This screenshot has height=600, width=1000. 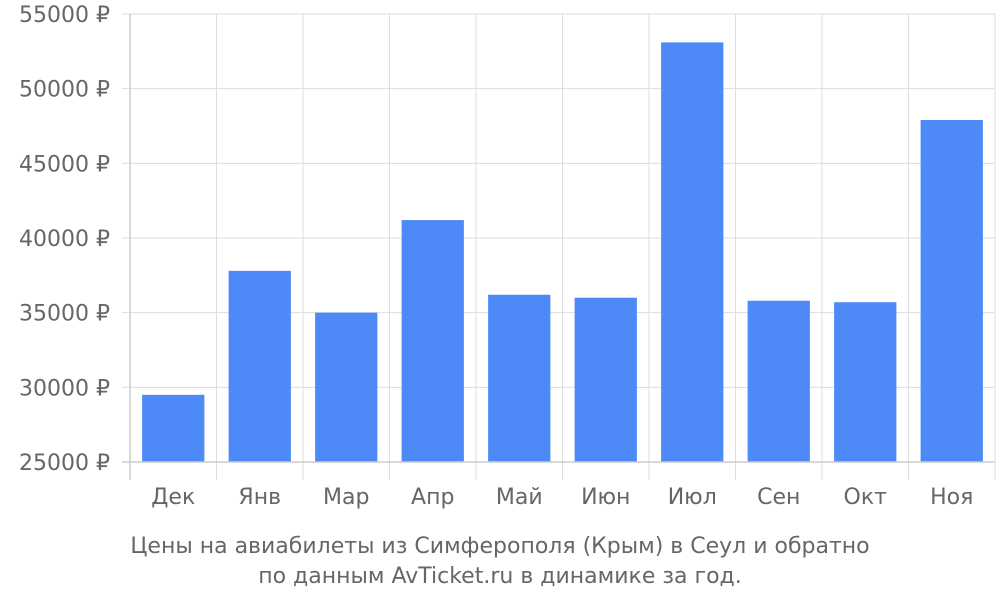 What do you see at coordinates (346, 497) in the screenshot?
I see `x-tick-label: Мар` at bounding box center [346, 497].